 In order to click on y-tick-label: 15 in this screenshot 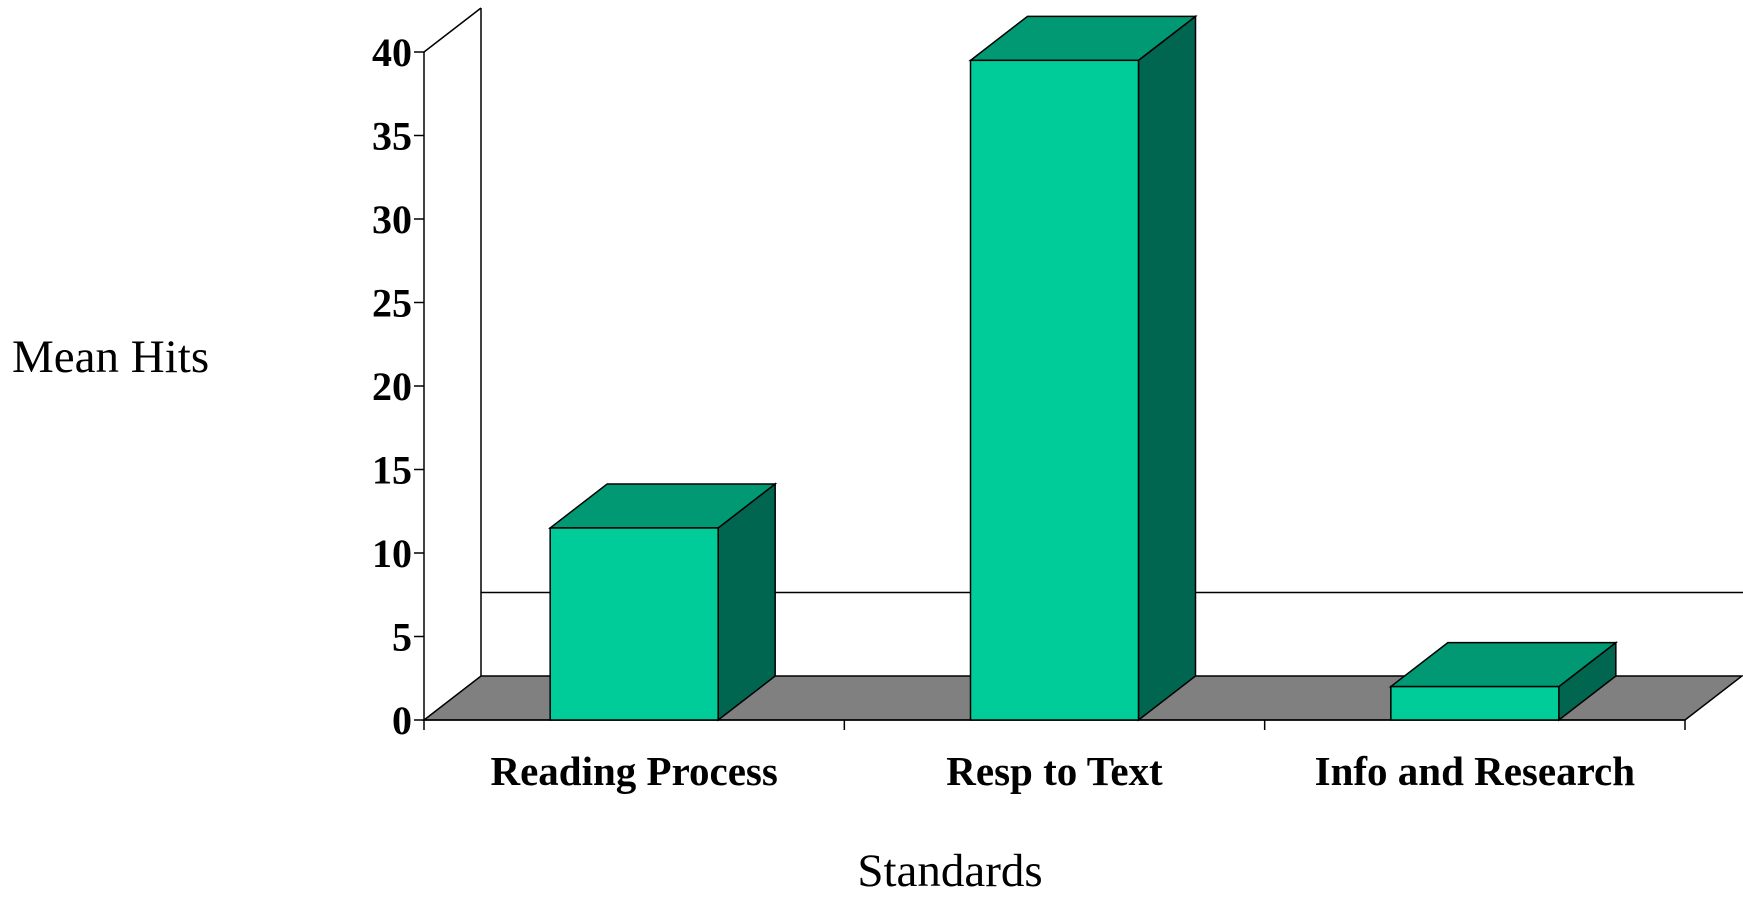, I will do `click(392, 470)`.